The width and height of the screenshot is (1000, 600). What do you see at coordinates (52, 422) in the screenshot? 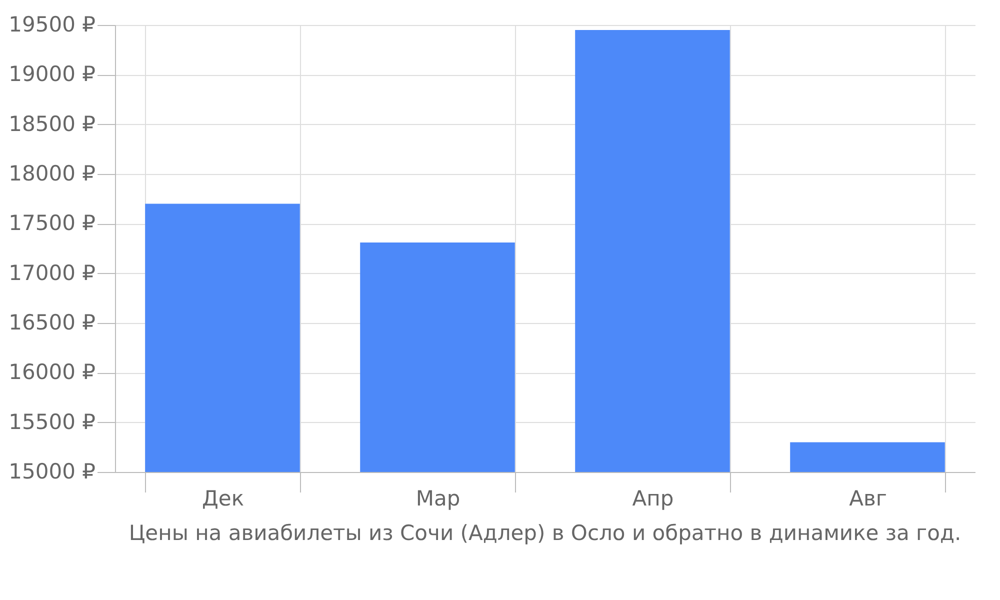
I see `y-tick-label: 15500 ₽` at bounding box center [52, 422].